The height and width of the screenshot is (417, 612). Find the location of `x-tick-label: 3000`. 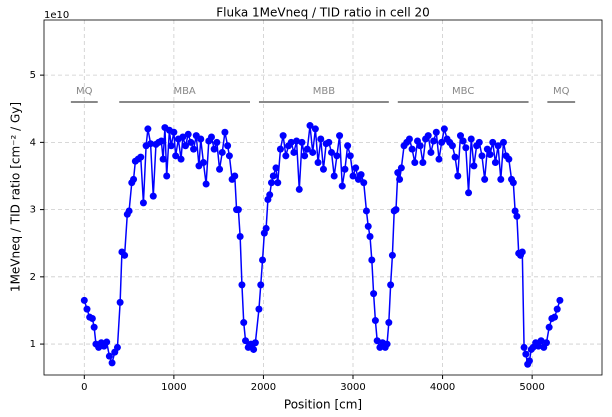

x-tick-label: 3000 is located at coordinates (352, 387).